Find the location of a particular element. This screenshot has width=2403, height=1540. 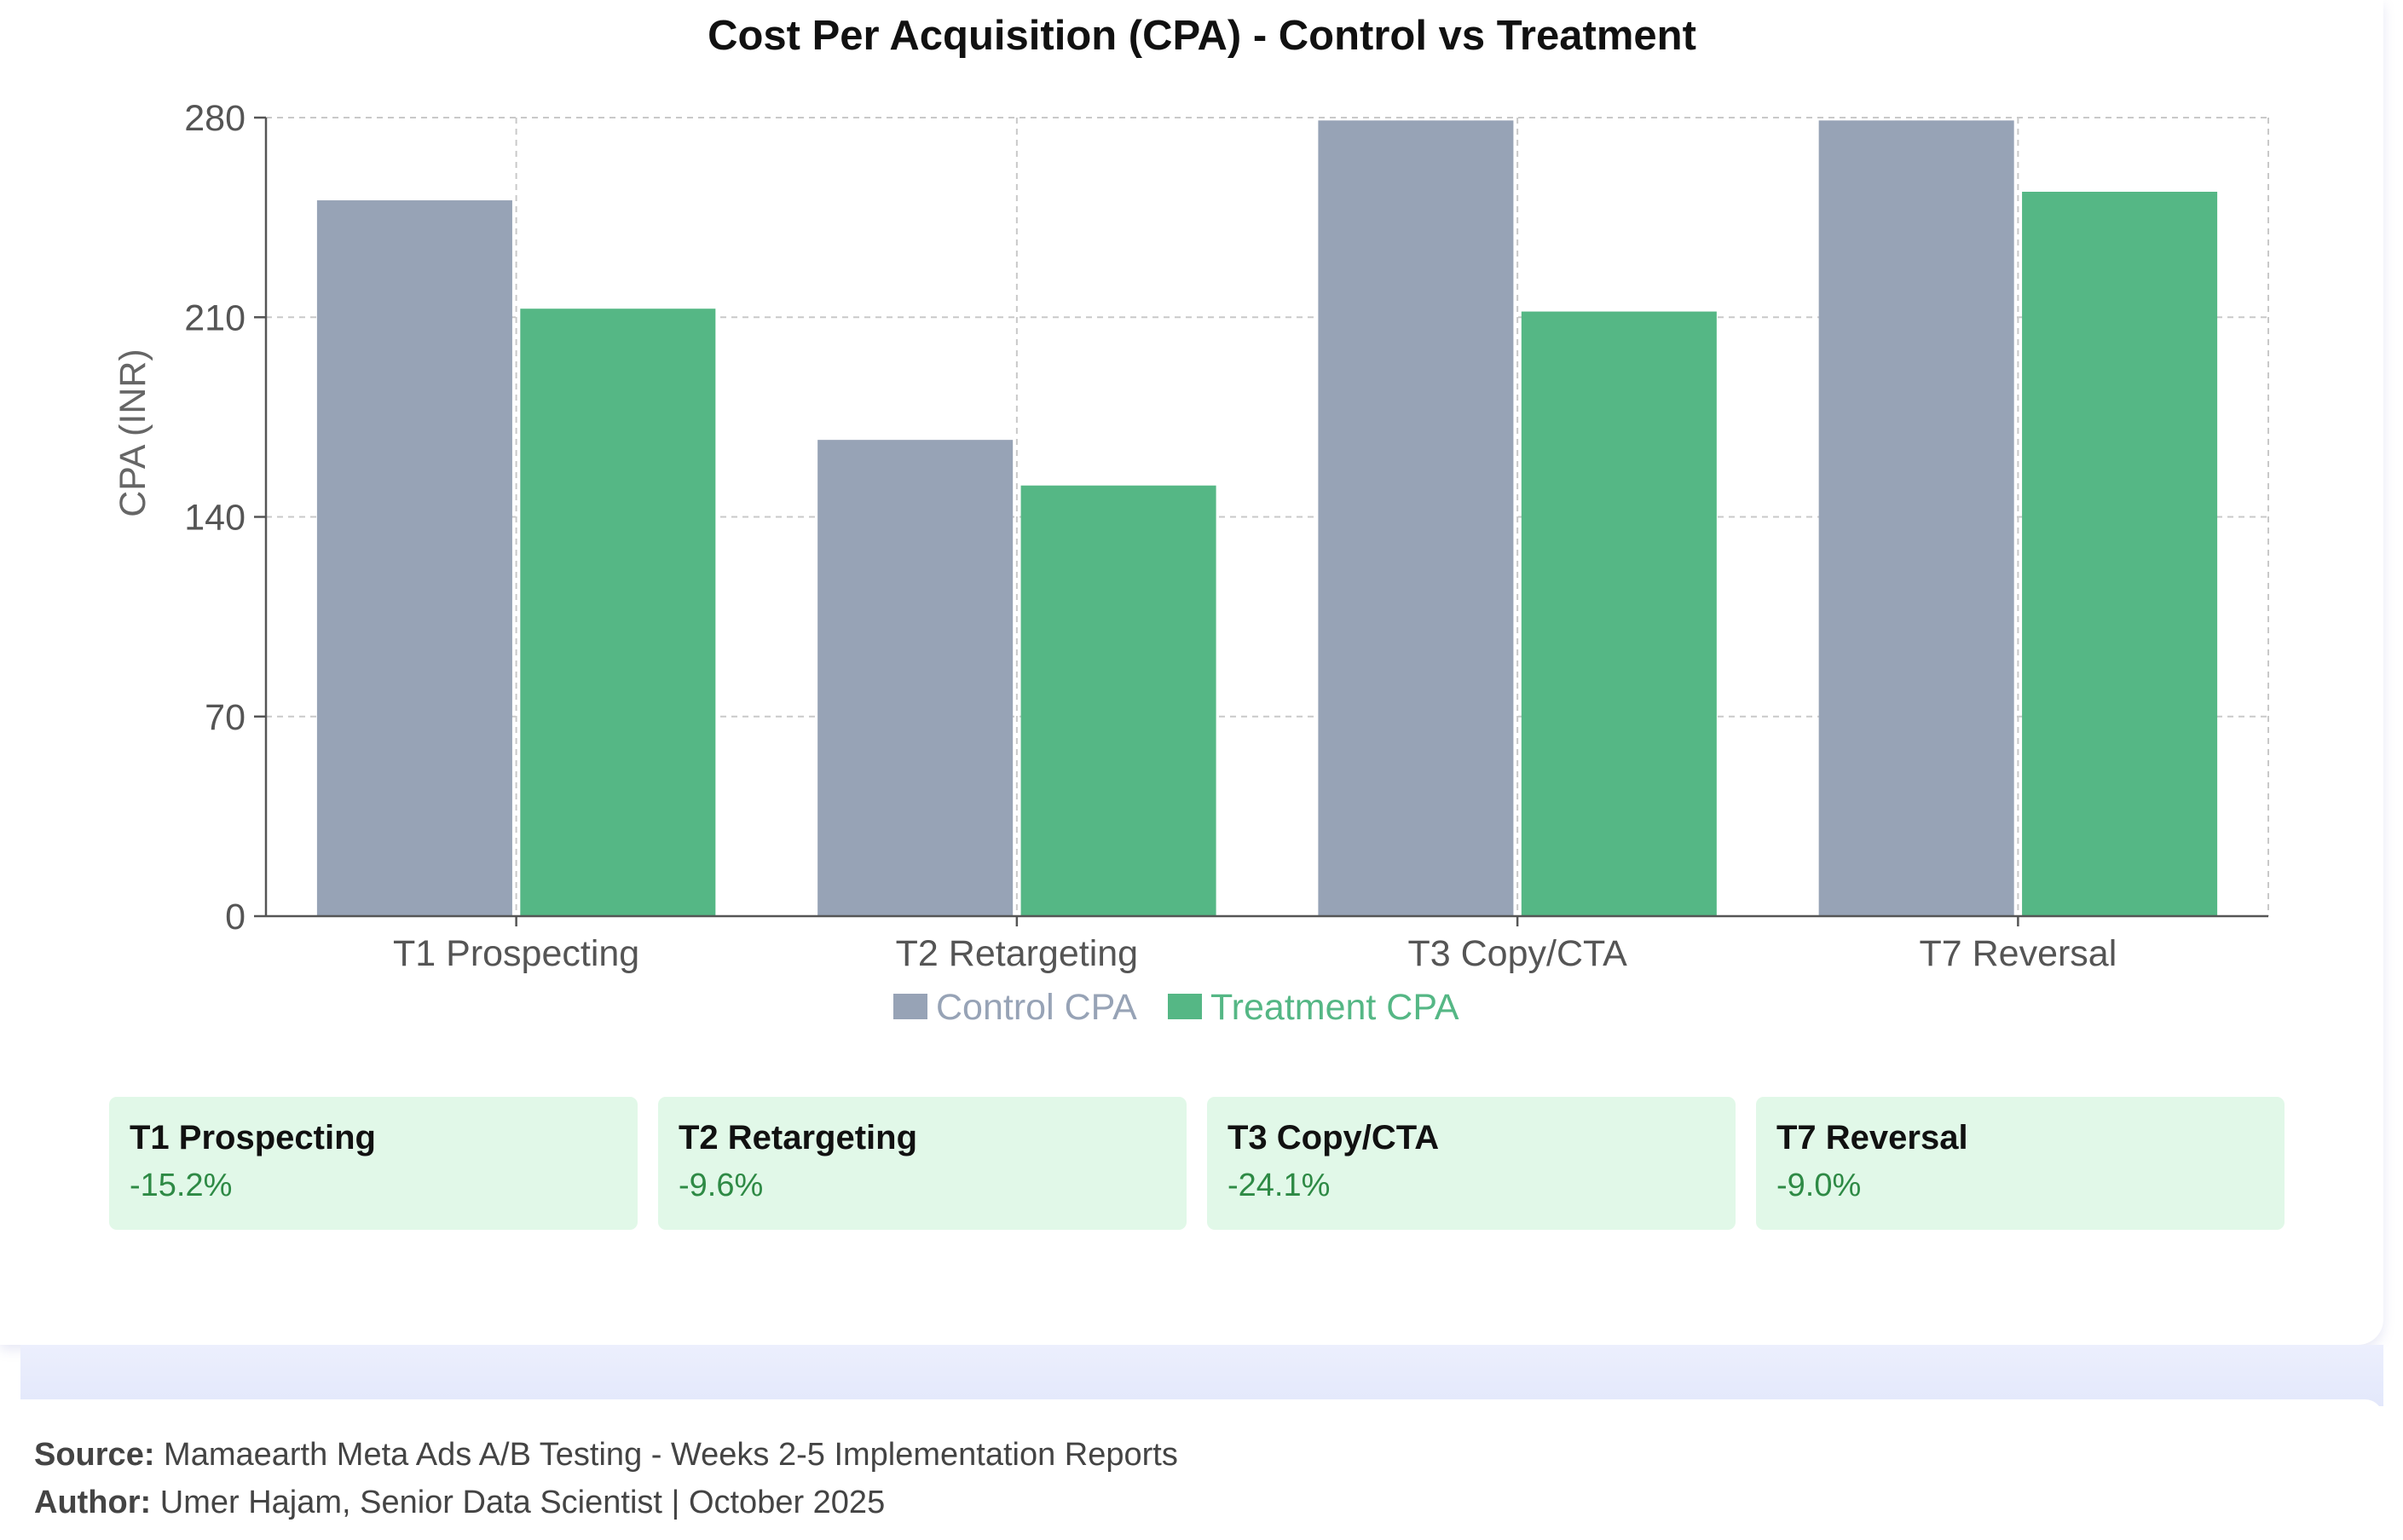

x-tick-label: T1 Prospecting is located at coordinates (516, 953).